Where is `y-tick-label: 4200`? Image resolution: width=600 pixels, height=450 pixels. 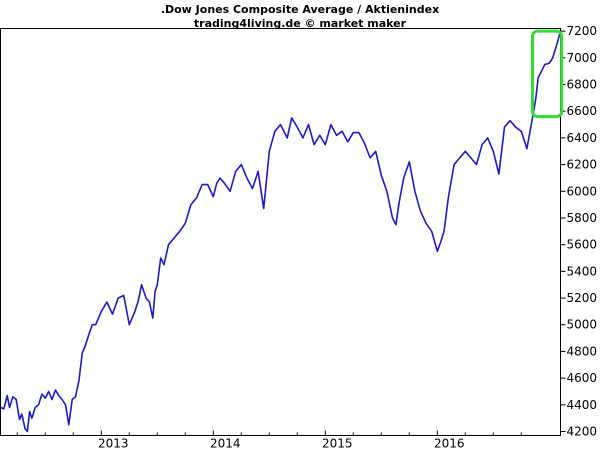 y-tick-label: 4200 is located at coordinates (582, 431).